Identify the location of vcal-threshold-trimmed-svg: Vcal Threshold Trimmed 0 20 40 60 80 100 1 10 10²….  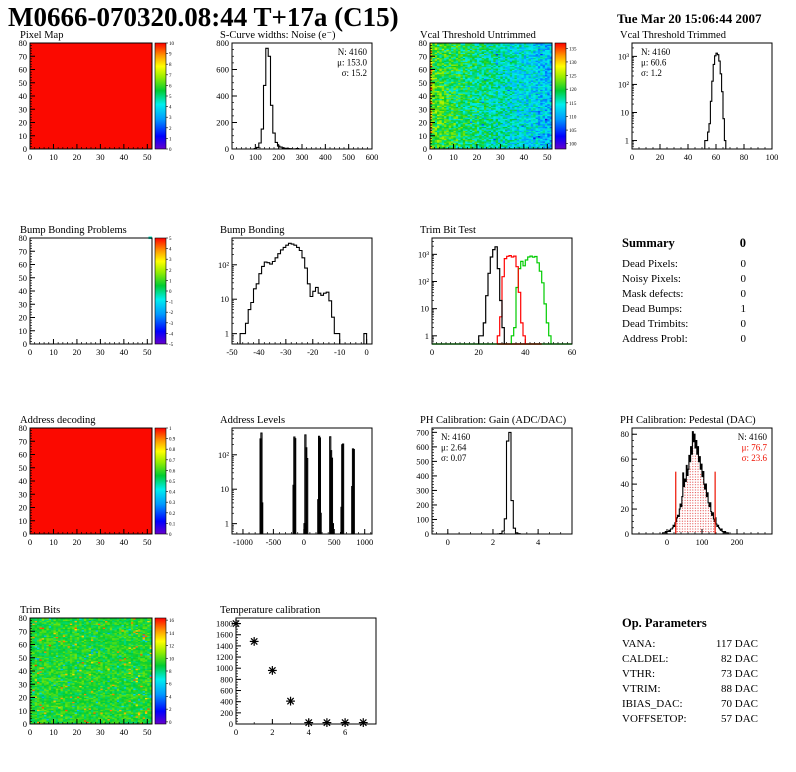
(698, 96).